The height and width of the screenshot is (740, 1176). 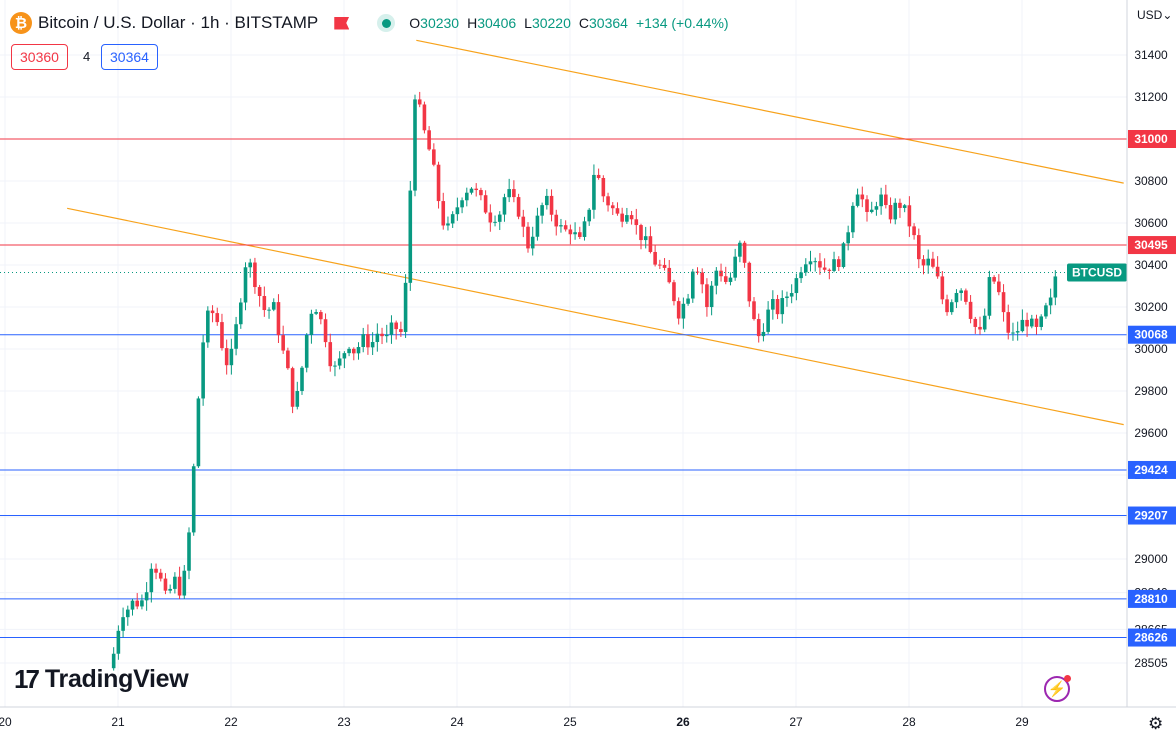 I want to click on level-price-label: 31000, so click(x=1151, y=139).